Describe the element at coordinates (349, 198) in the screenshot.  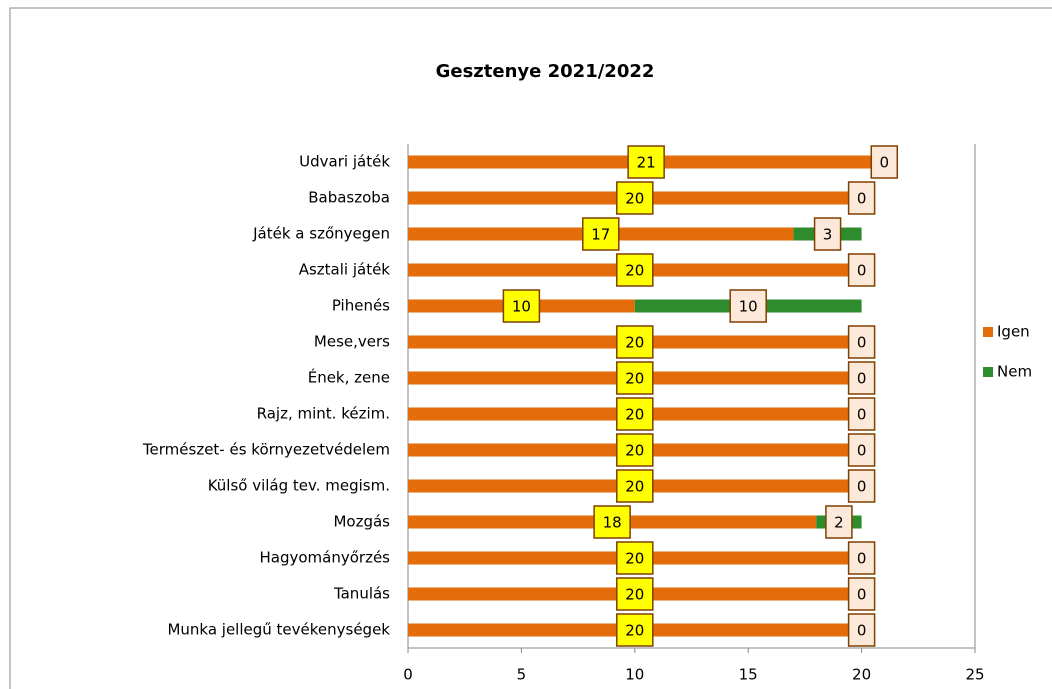
I see `y-tick-label: Babaszoba` at that location.